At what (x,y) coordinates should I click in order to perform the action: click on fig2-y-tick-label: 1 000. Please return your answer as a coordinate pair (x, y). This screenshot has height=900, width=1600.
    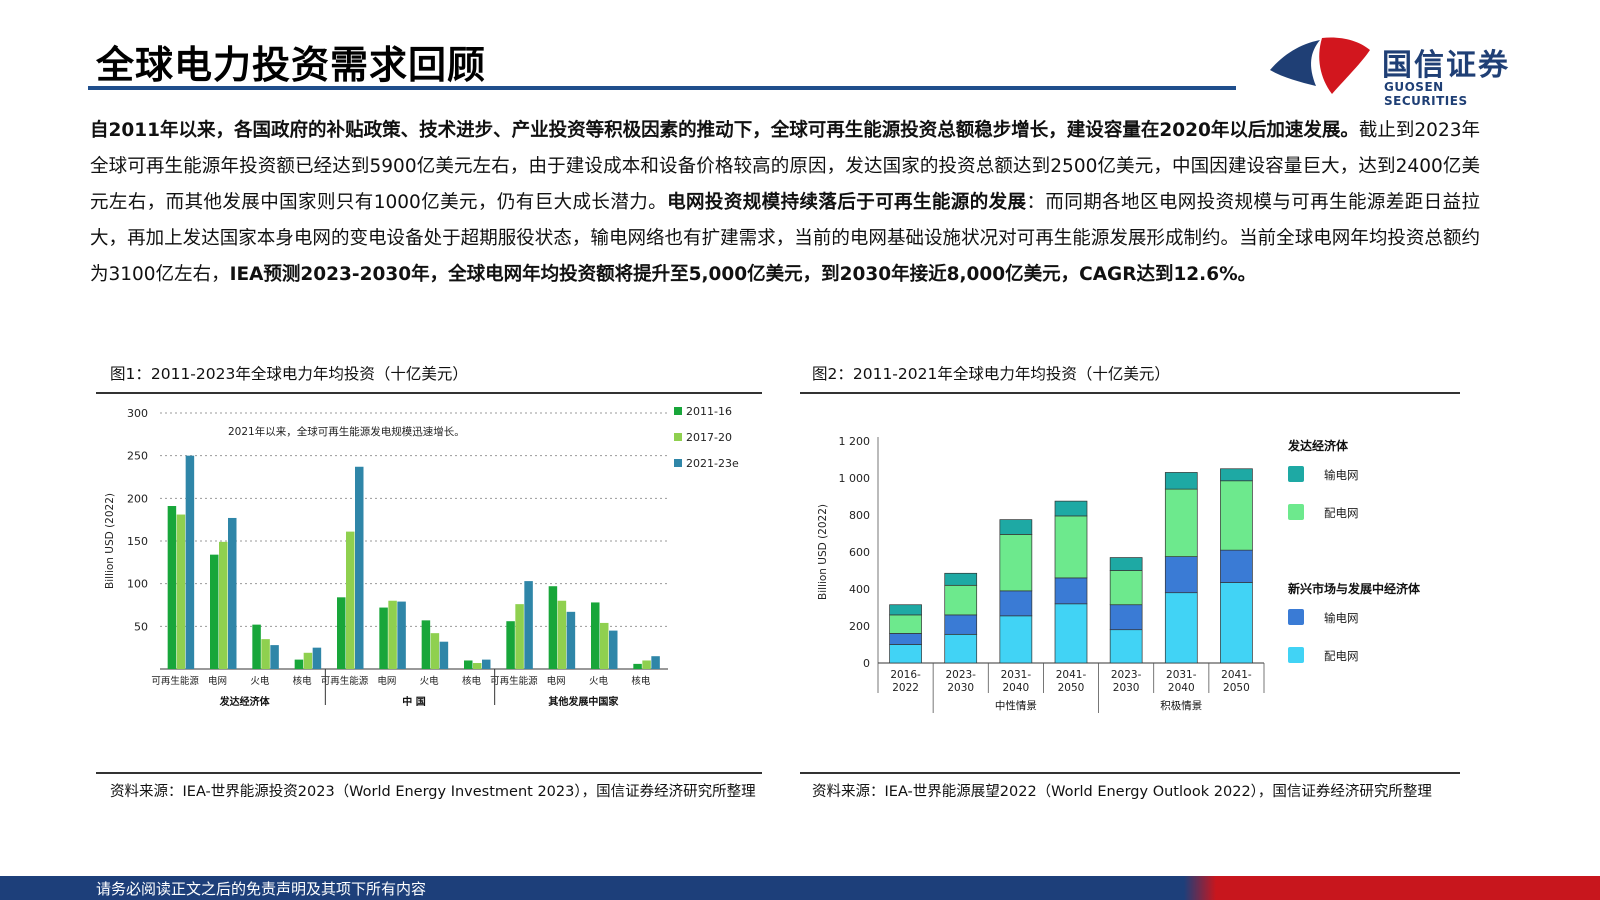
    Looking at the image, I should click on (855, 478).